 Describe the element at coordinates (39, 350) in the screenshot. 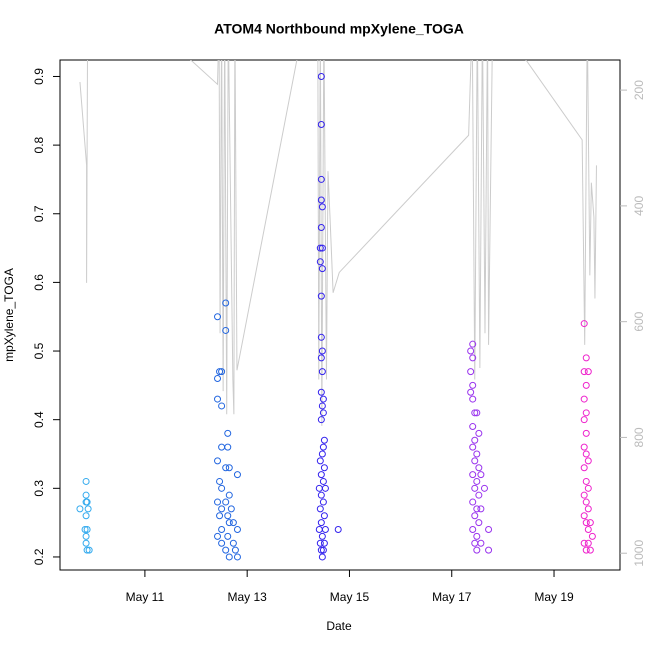

I see `y-tick-label: 0.5` at that location.